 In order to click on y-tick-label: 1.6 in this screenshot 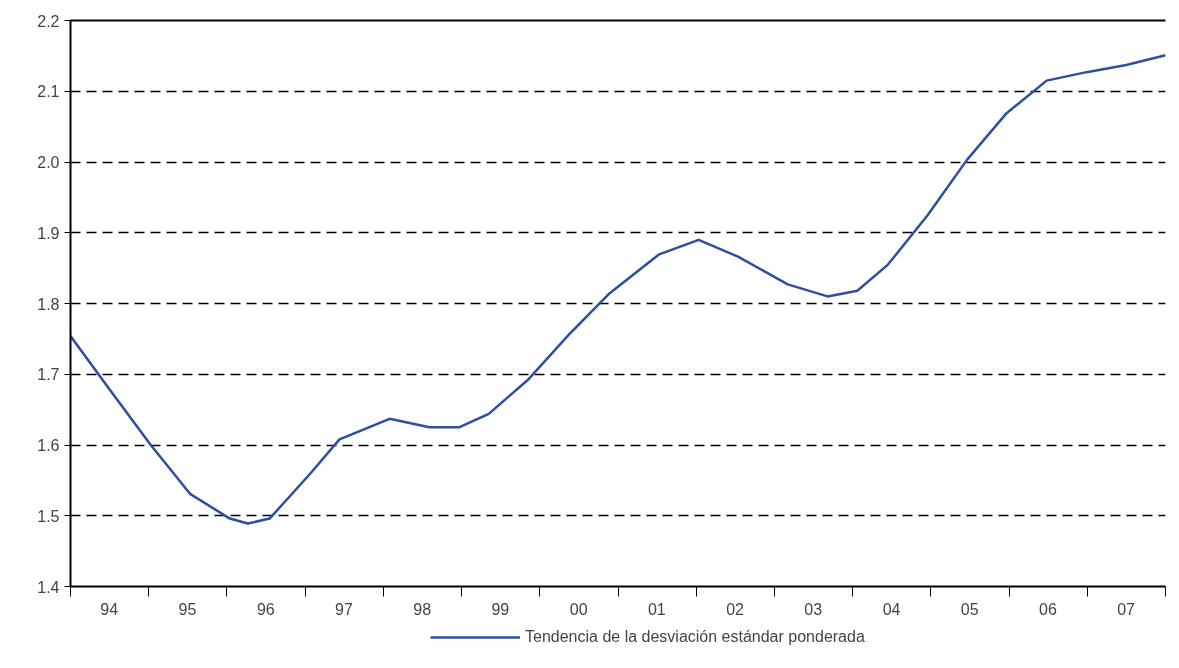, I will do `click(48, 445)`.